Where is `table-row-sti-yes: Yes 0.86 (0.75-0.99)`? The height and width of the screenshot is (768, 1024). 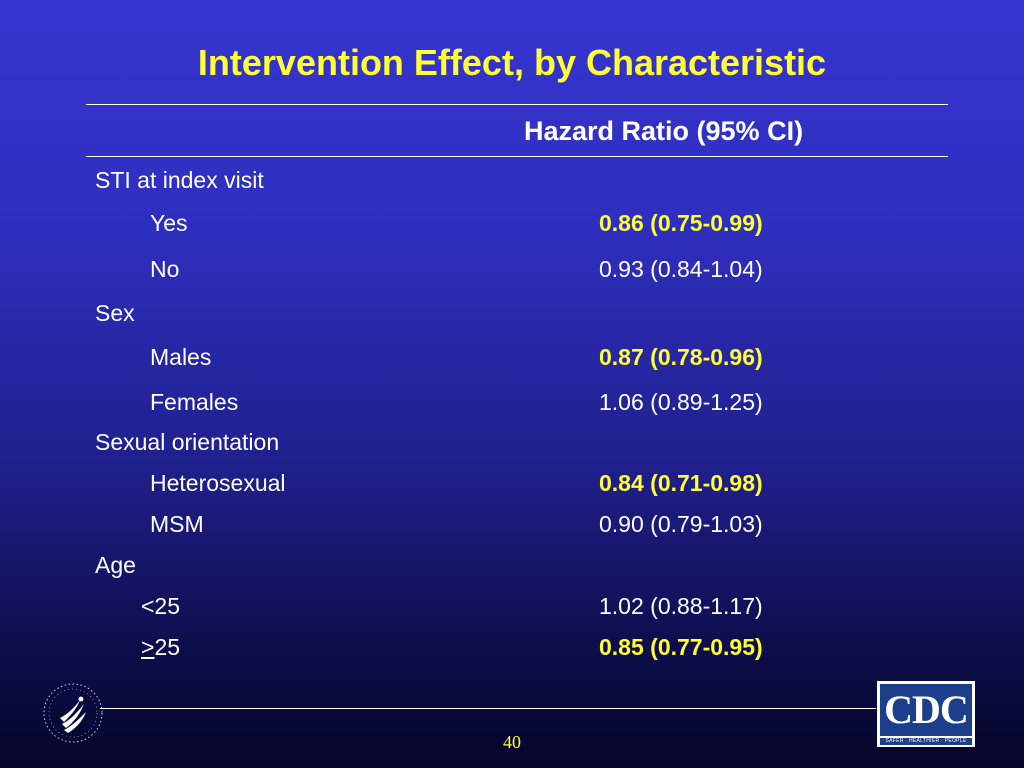 table-row-sti-yes: Yes 0.86 (0.75-0.99) is located at coordinates (512, 225).